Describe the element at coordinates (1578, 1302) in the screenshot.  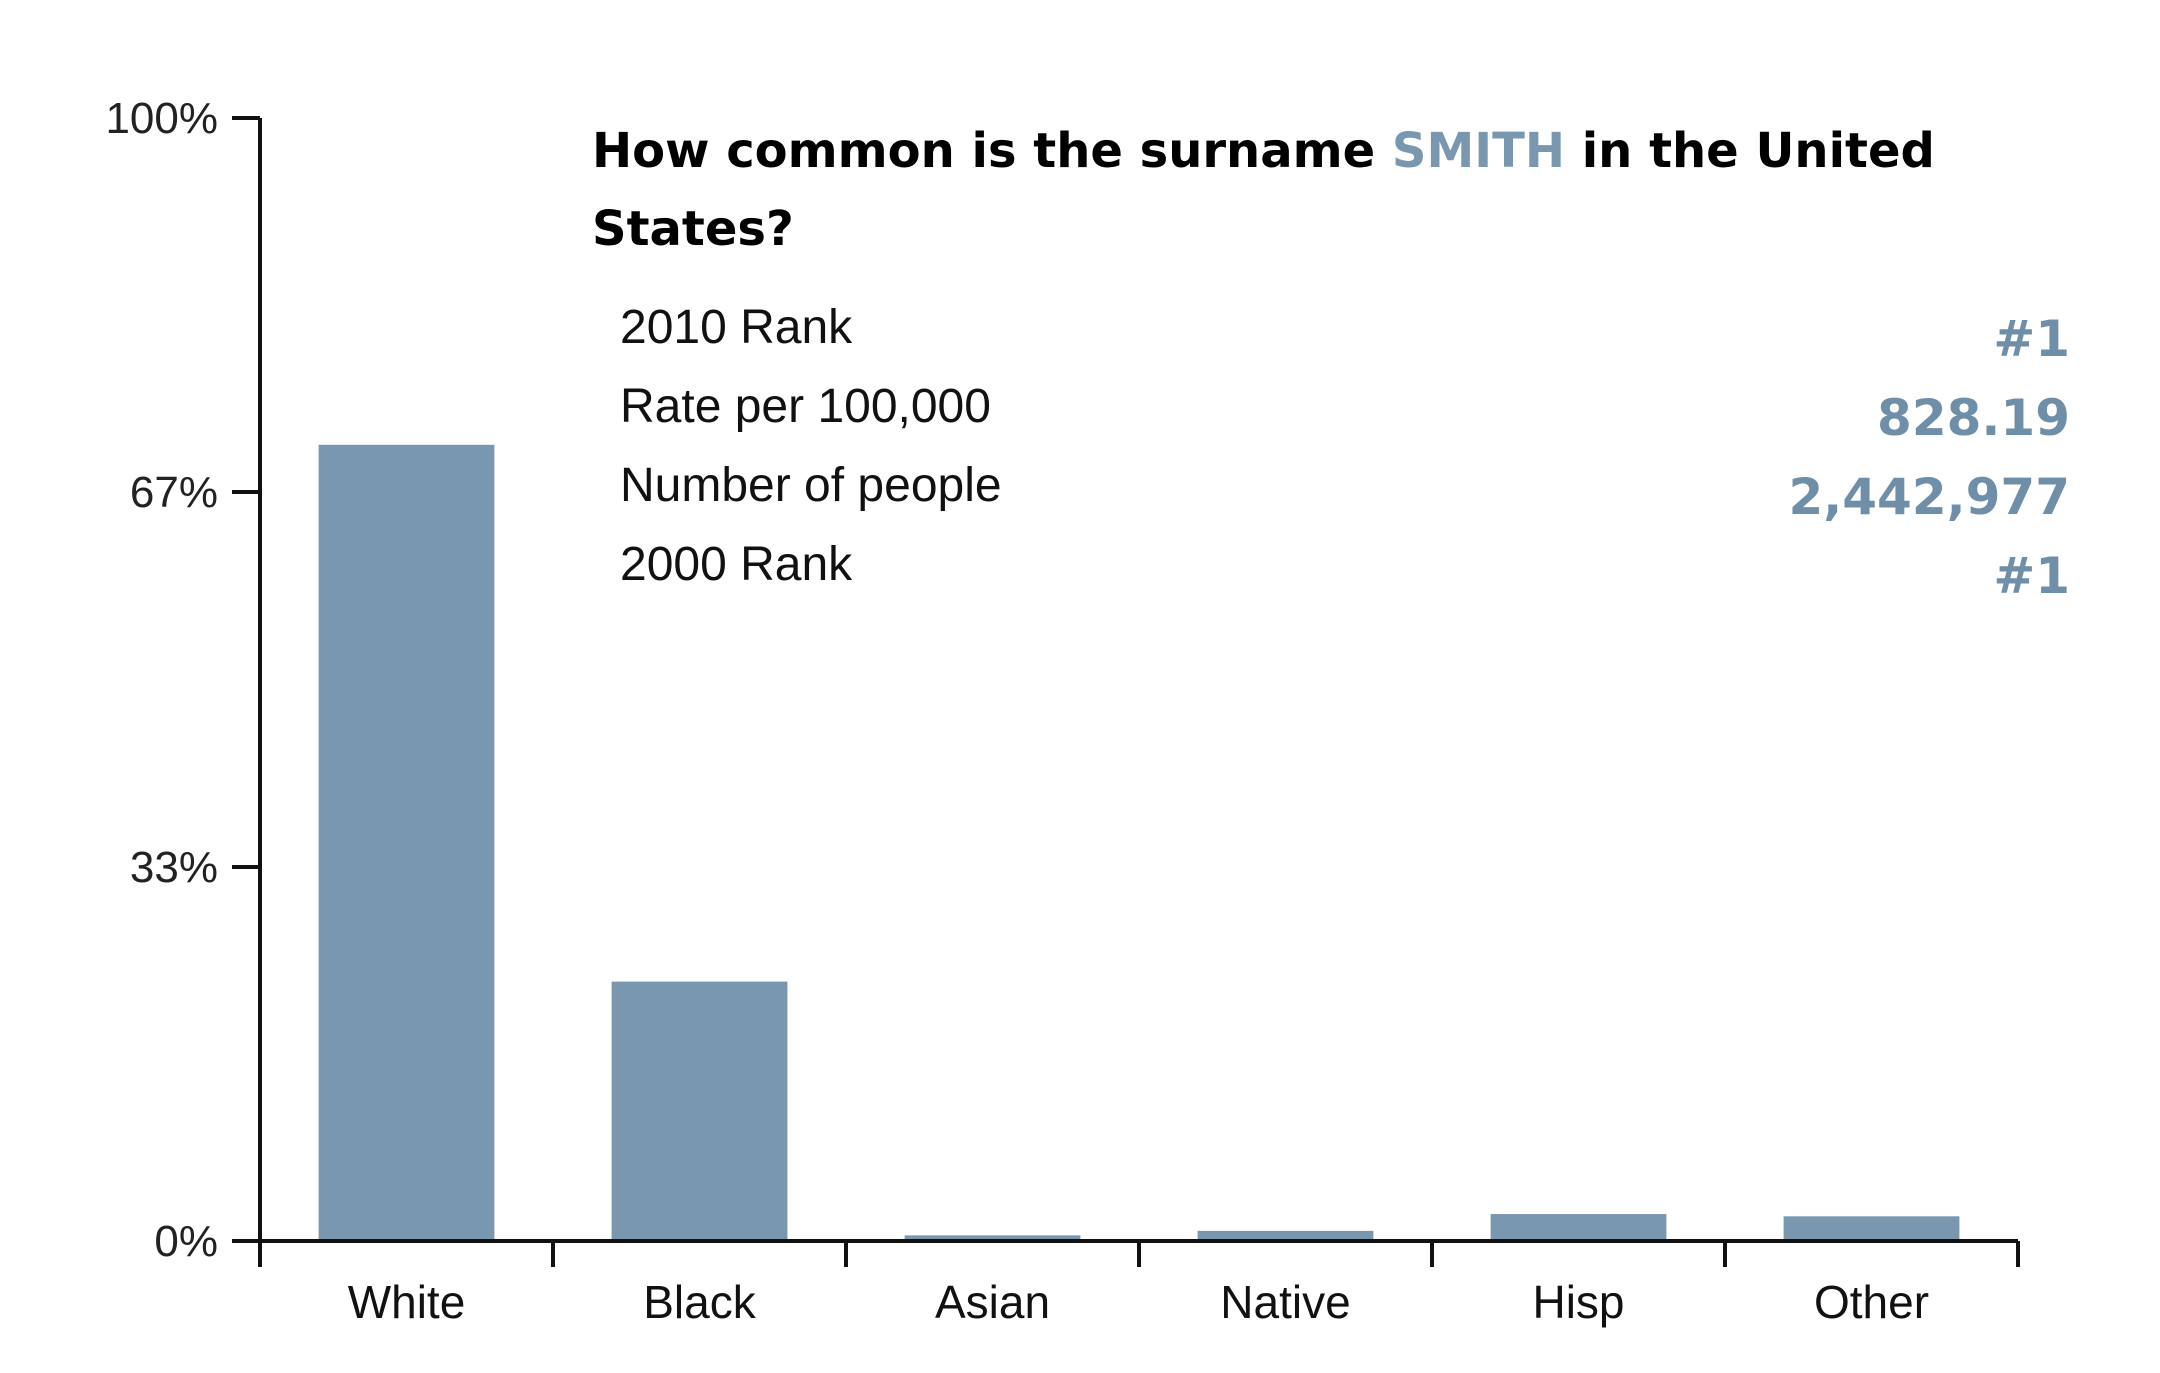
I see `x-tick-label-hisp: Hisp` at that location.